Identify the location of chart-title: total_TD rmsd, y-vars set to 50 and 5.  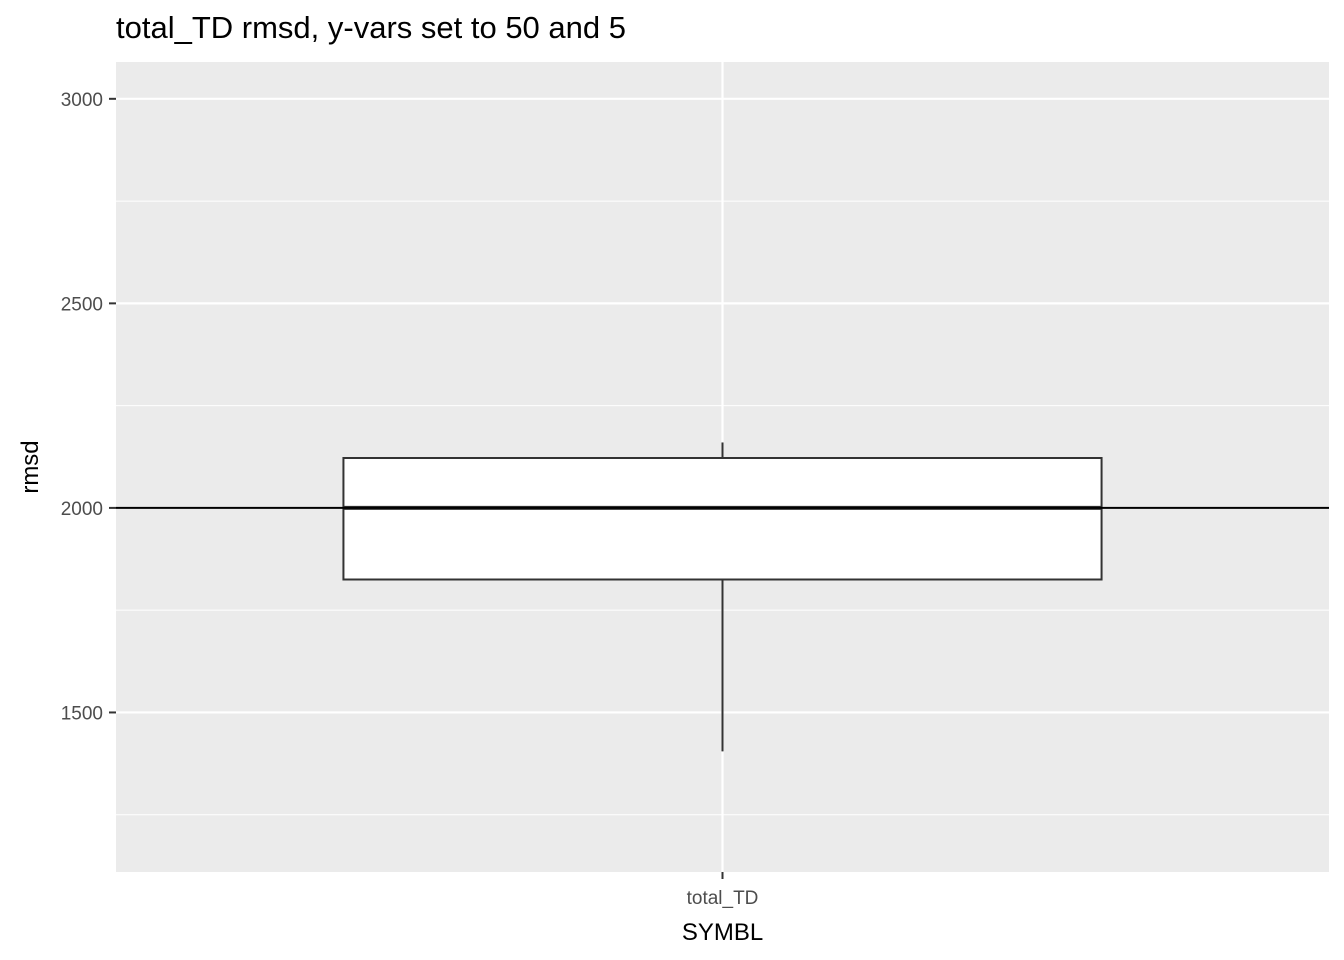
(371, 27).